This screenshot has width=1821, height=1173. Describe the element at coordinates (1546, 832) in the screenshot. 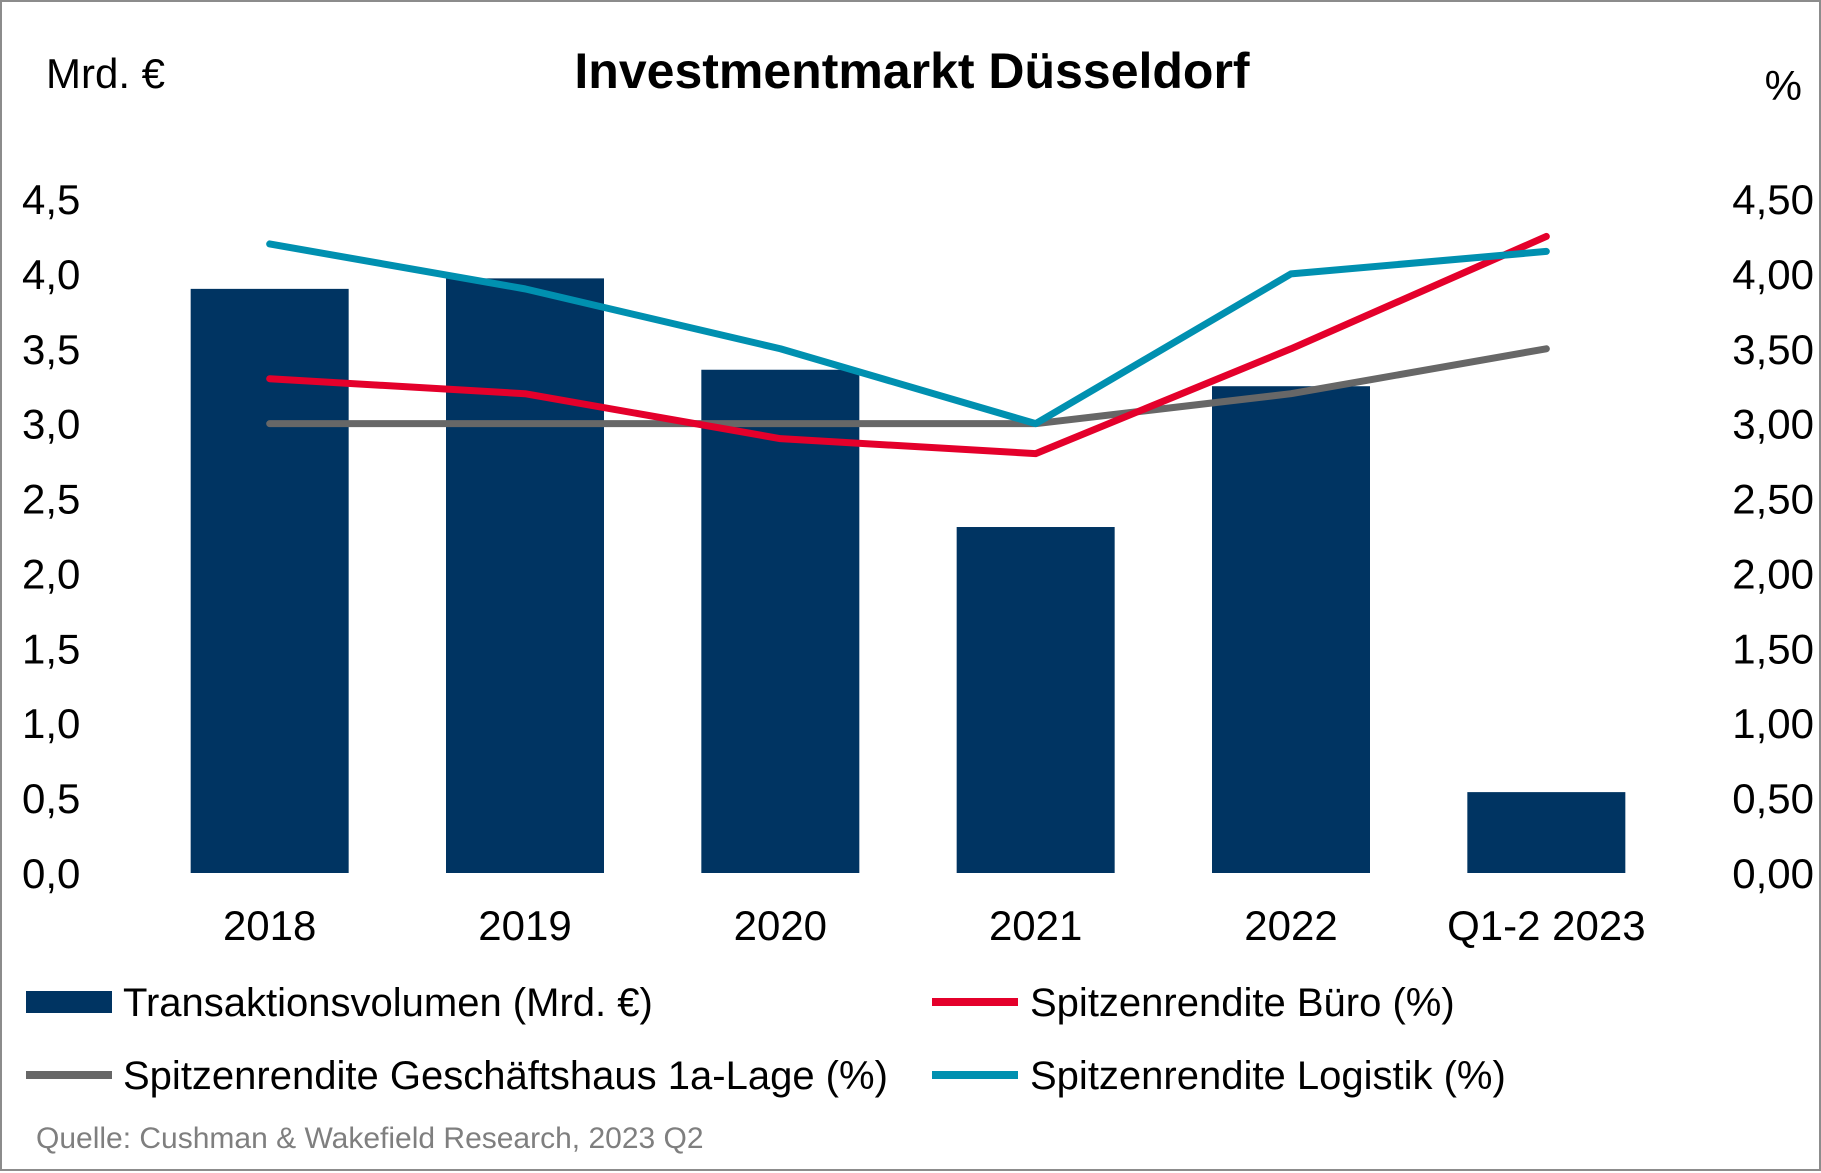

I see `bar-q1-2-2023` at that location.